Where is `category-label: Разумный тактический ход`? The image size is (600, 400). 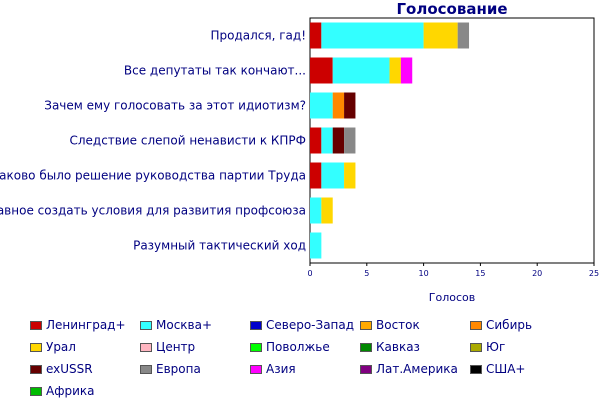
category-label: Разумный тактический ход is located at coordinates (219, 246).